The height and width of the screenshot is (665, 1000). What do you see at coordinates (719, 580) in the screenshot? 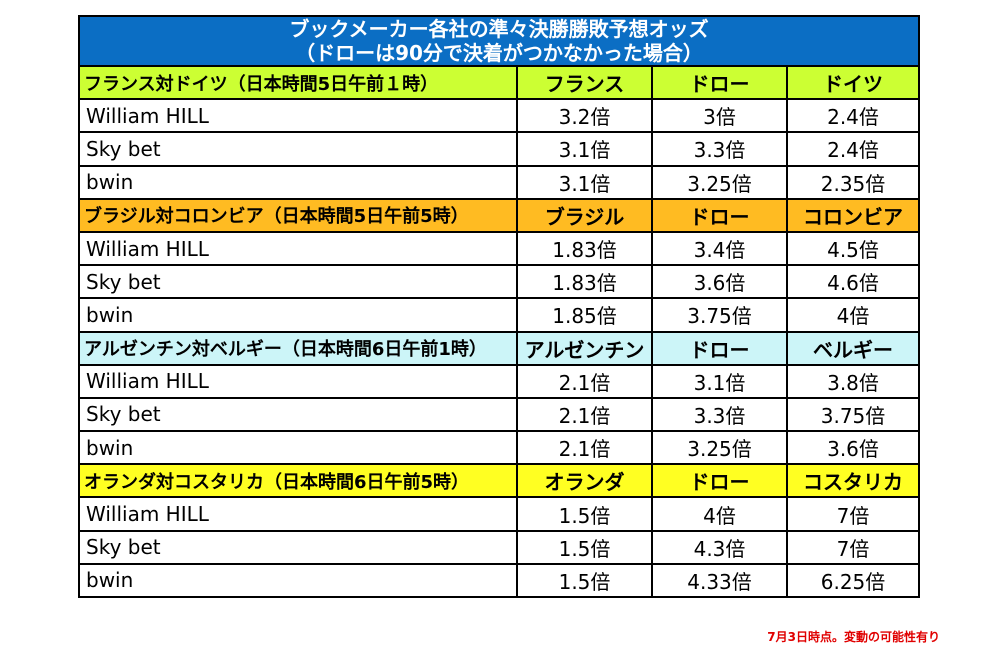
I see `odds-draw: 4.33倍` at bounding box center [719, 580].